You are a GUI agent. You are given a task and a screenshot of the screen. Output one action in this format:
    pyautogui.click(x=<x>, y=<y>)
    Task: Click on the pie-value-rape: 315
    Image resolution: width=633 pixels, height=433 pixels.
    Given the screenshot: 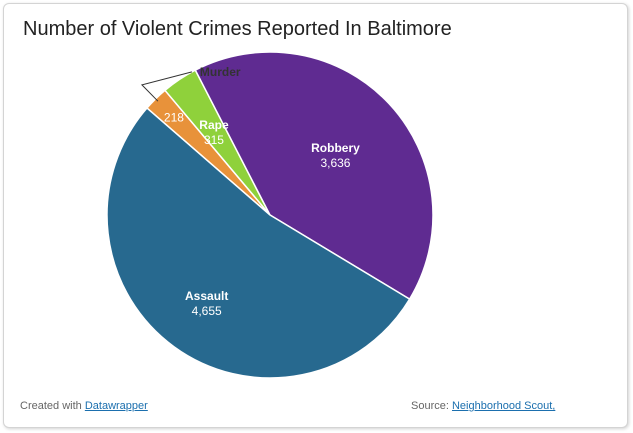 What is the action you would take?
    pyautogui.click(x=214, y=140)
    